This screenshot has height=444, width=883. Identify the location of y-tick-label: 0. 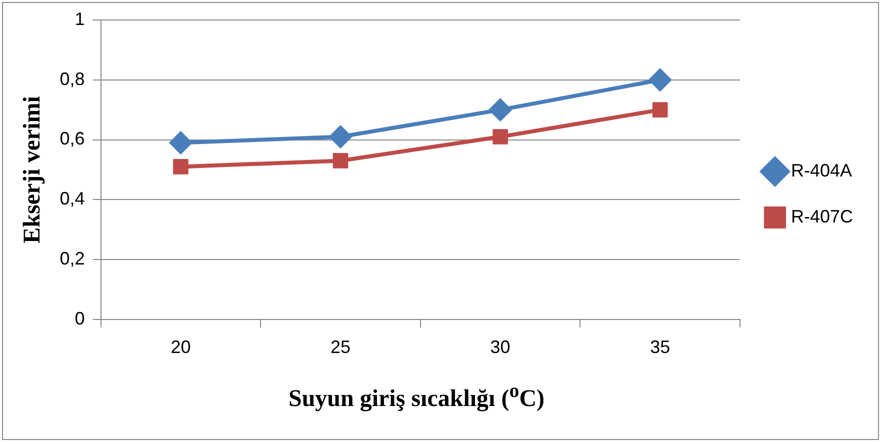
(79, 318).